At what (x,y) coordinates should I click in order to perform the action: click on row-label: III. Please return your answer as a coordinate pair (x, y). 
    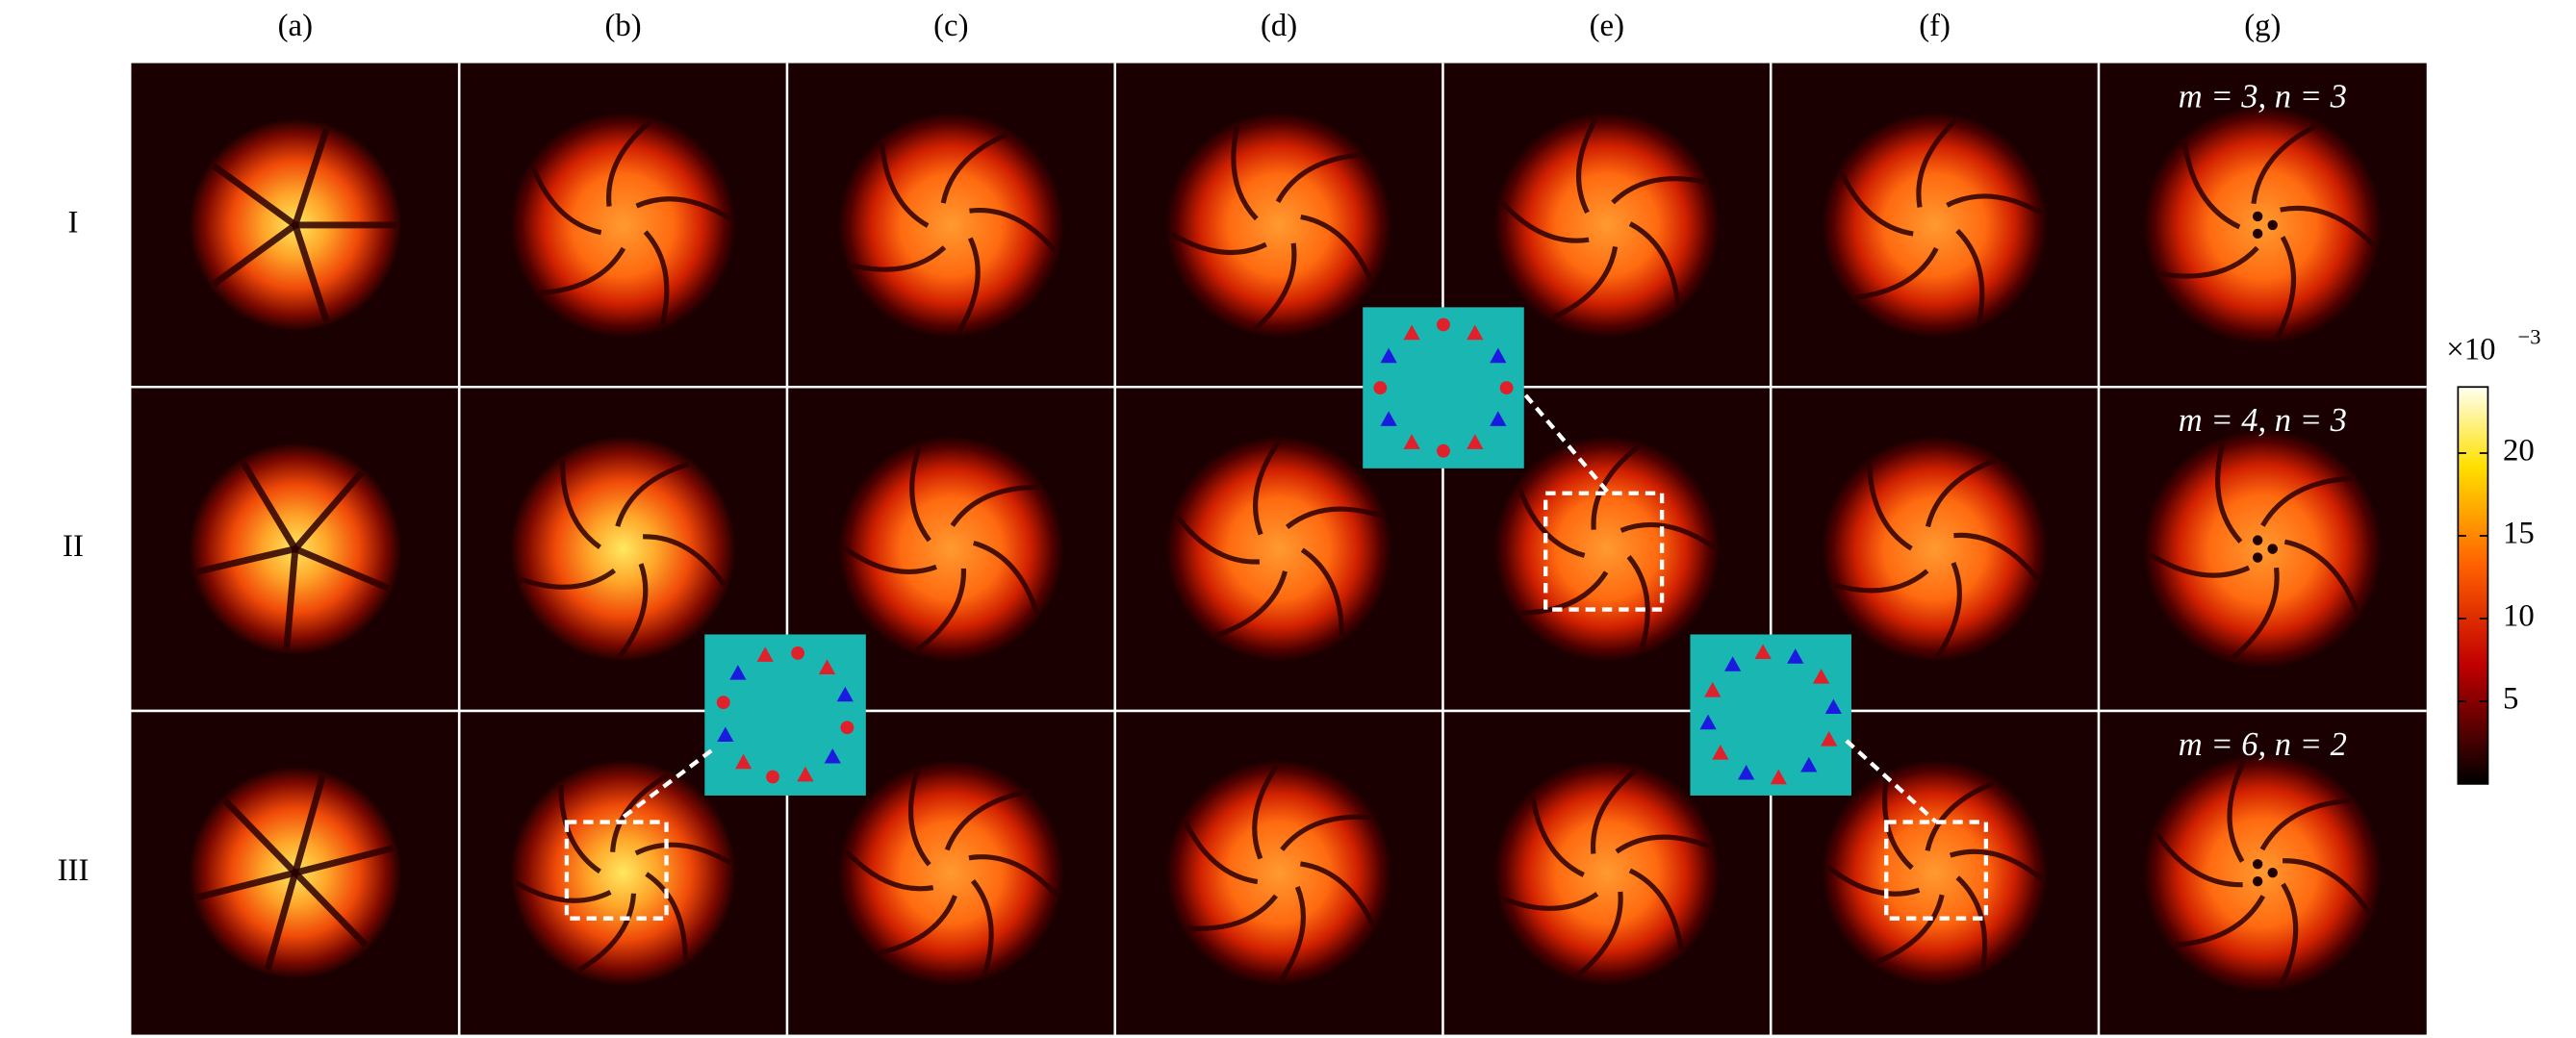
    Looking at the image, I should click on (73, 870).